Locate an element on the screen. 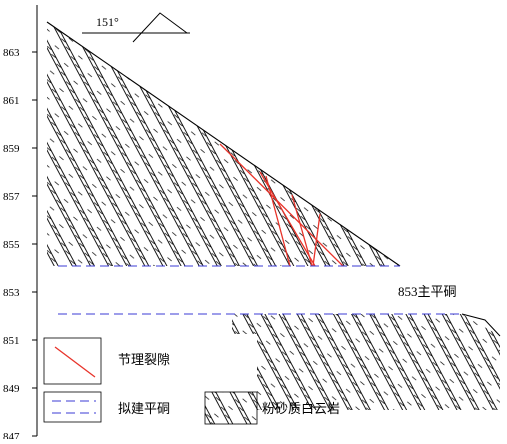  axis-tick-label: 861 is located at coordinates (11, 101).